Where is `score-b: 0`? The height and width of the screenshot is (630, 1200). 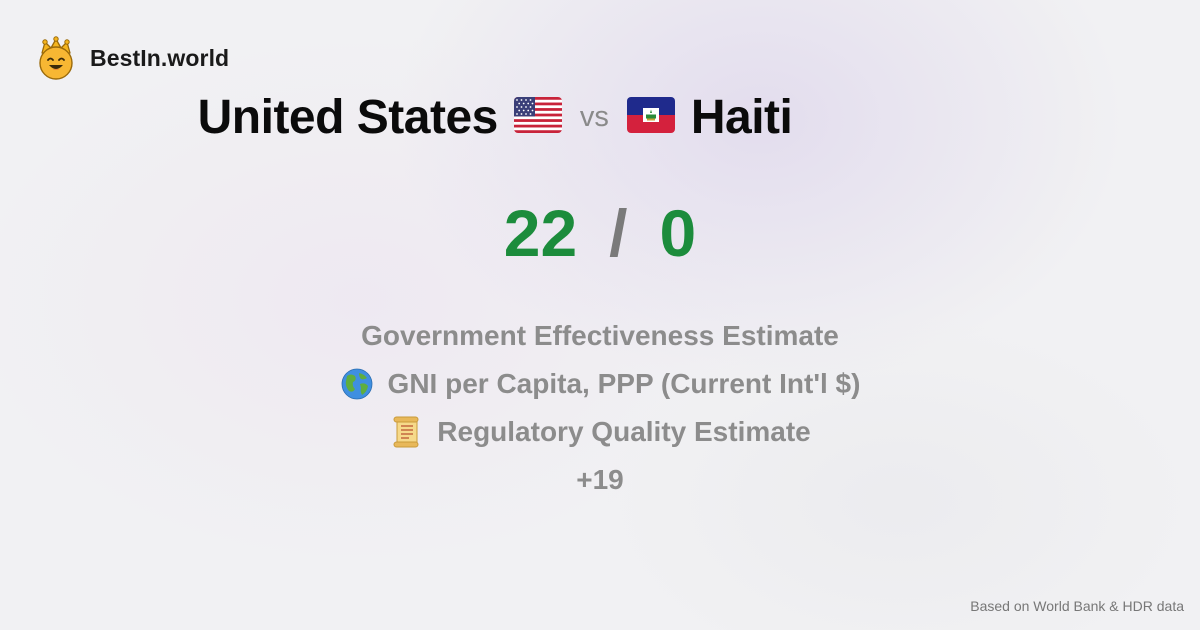 score-b: 0 is located at coordinates (678, 233).